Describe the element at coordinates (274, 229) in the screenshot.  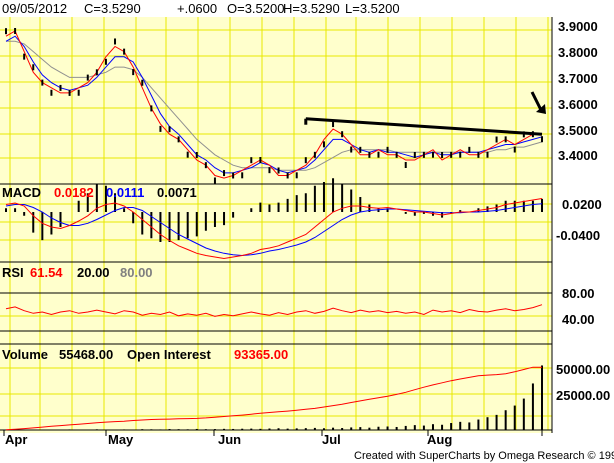
I see `macd-line` at that location.